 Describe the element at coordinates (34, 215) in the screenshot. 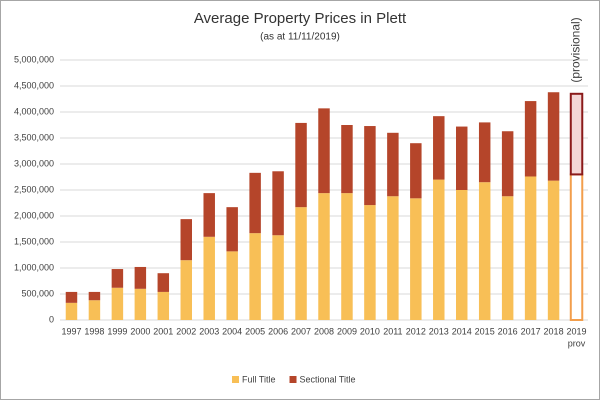

I see `y-tick-label: 2,000,000` at that location.